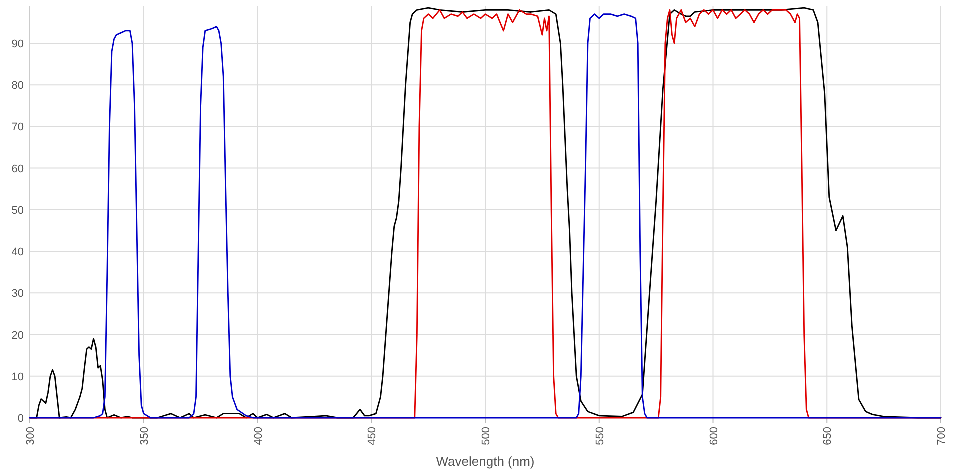  I want to click on y-tick-label: 20, so click(18, 336).